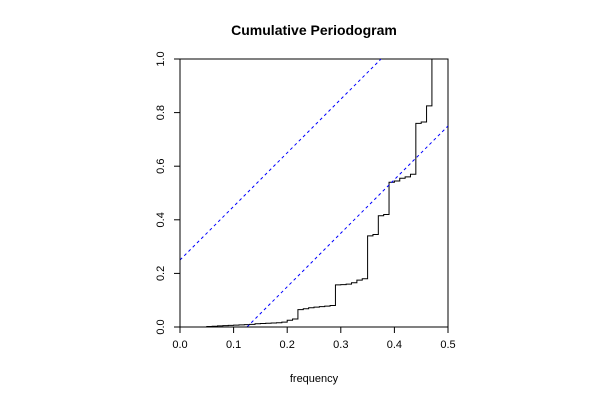  I want to click on y-tick-label: 0.2, so click(161, 273).